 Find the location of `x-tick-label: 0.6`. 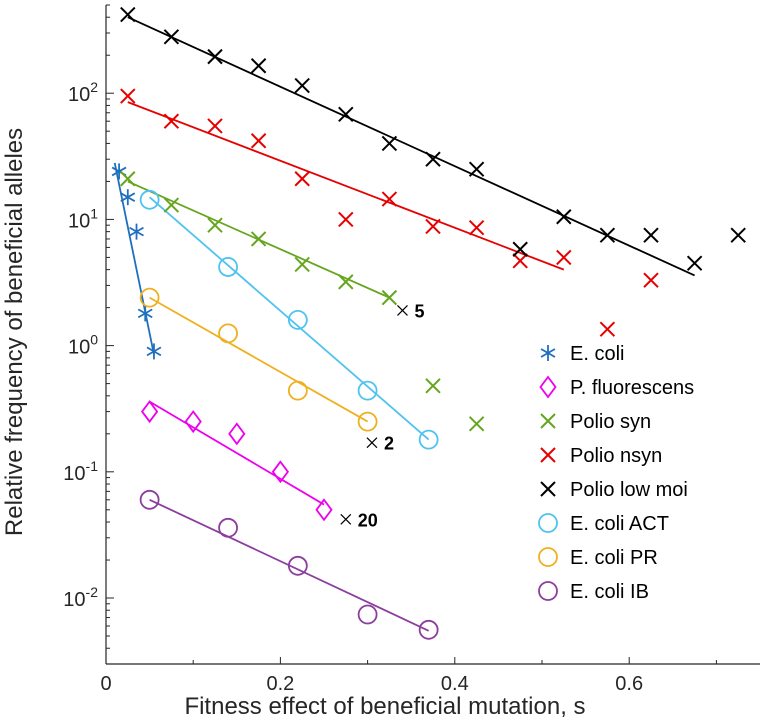

x-tick-label: 0.6 is located at coordinates (629, 684).